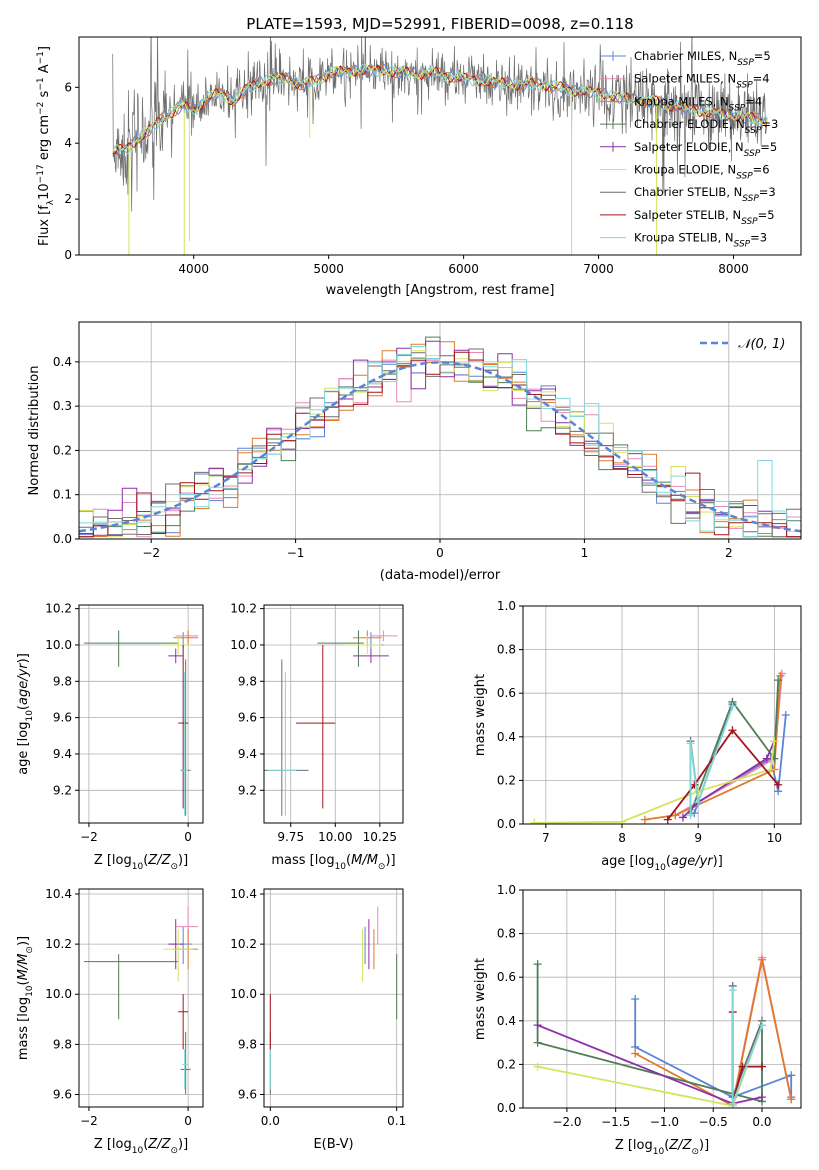  Describe the element at coordinates (34, 431) in the screenshot. I see `residuals-ylabel: Normed distribution` at that location.